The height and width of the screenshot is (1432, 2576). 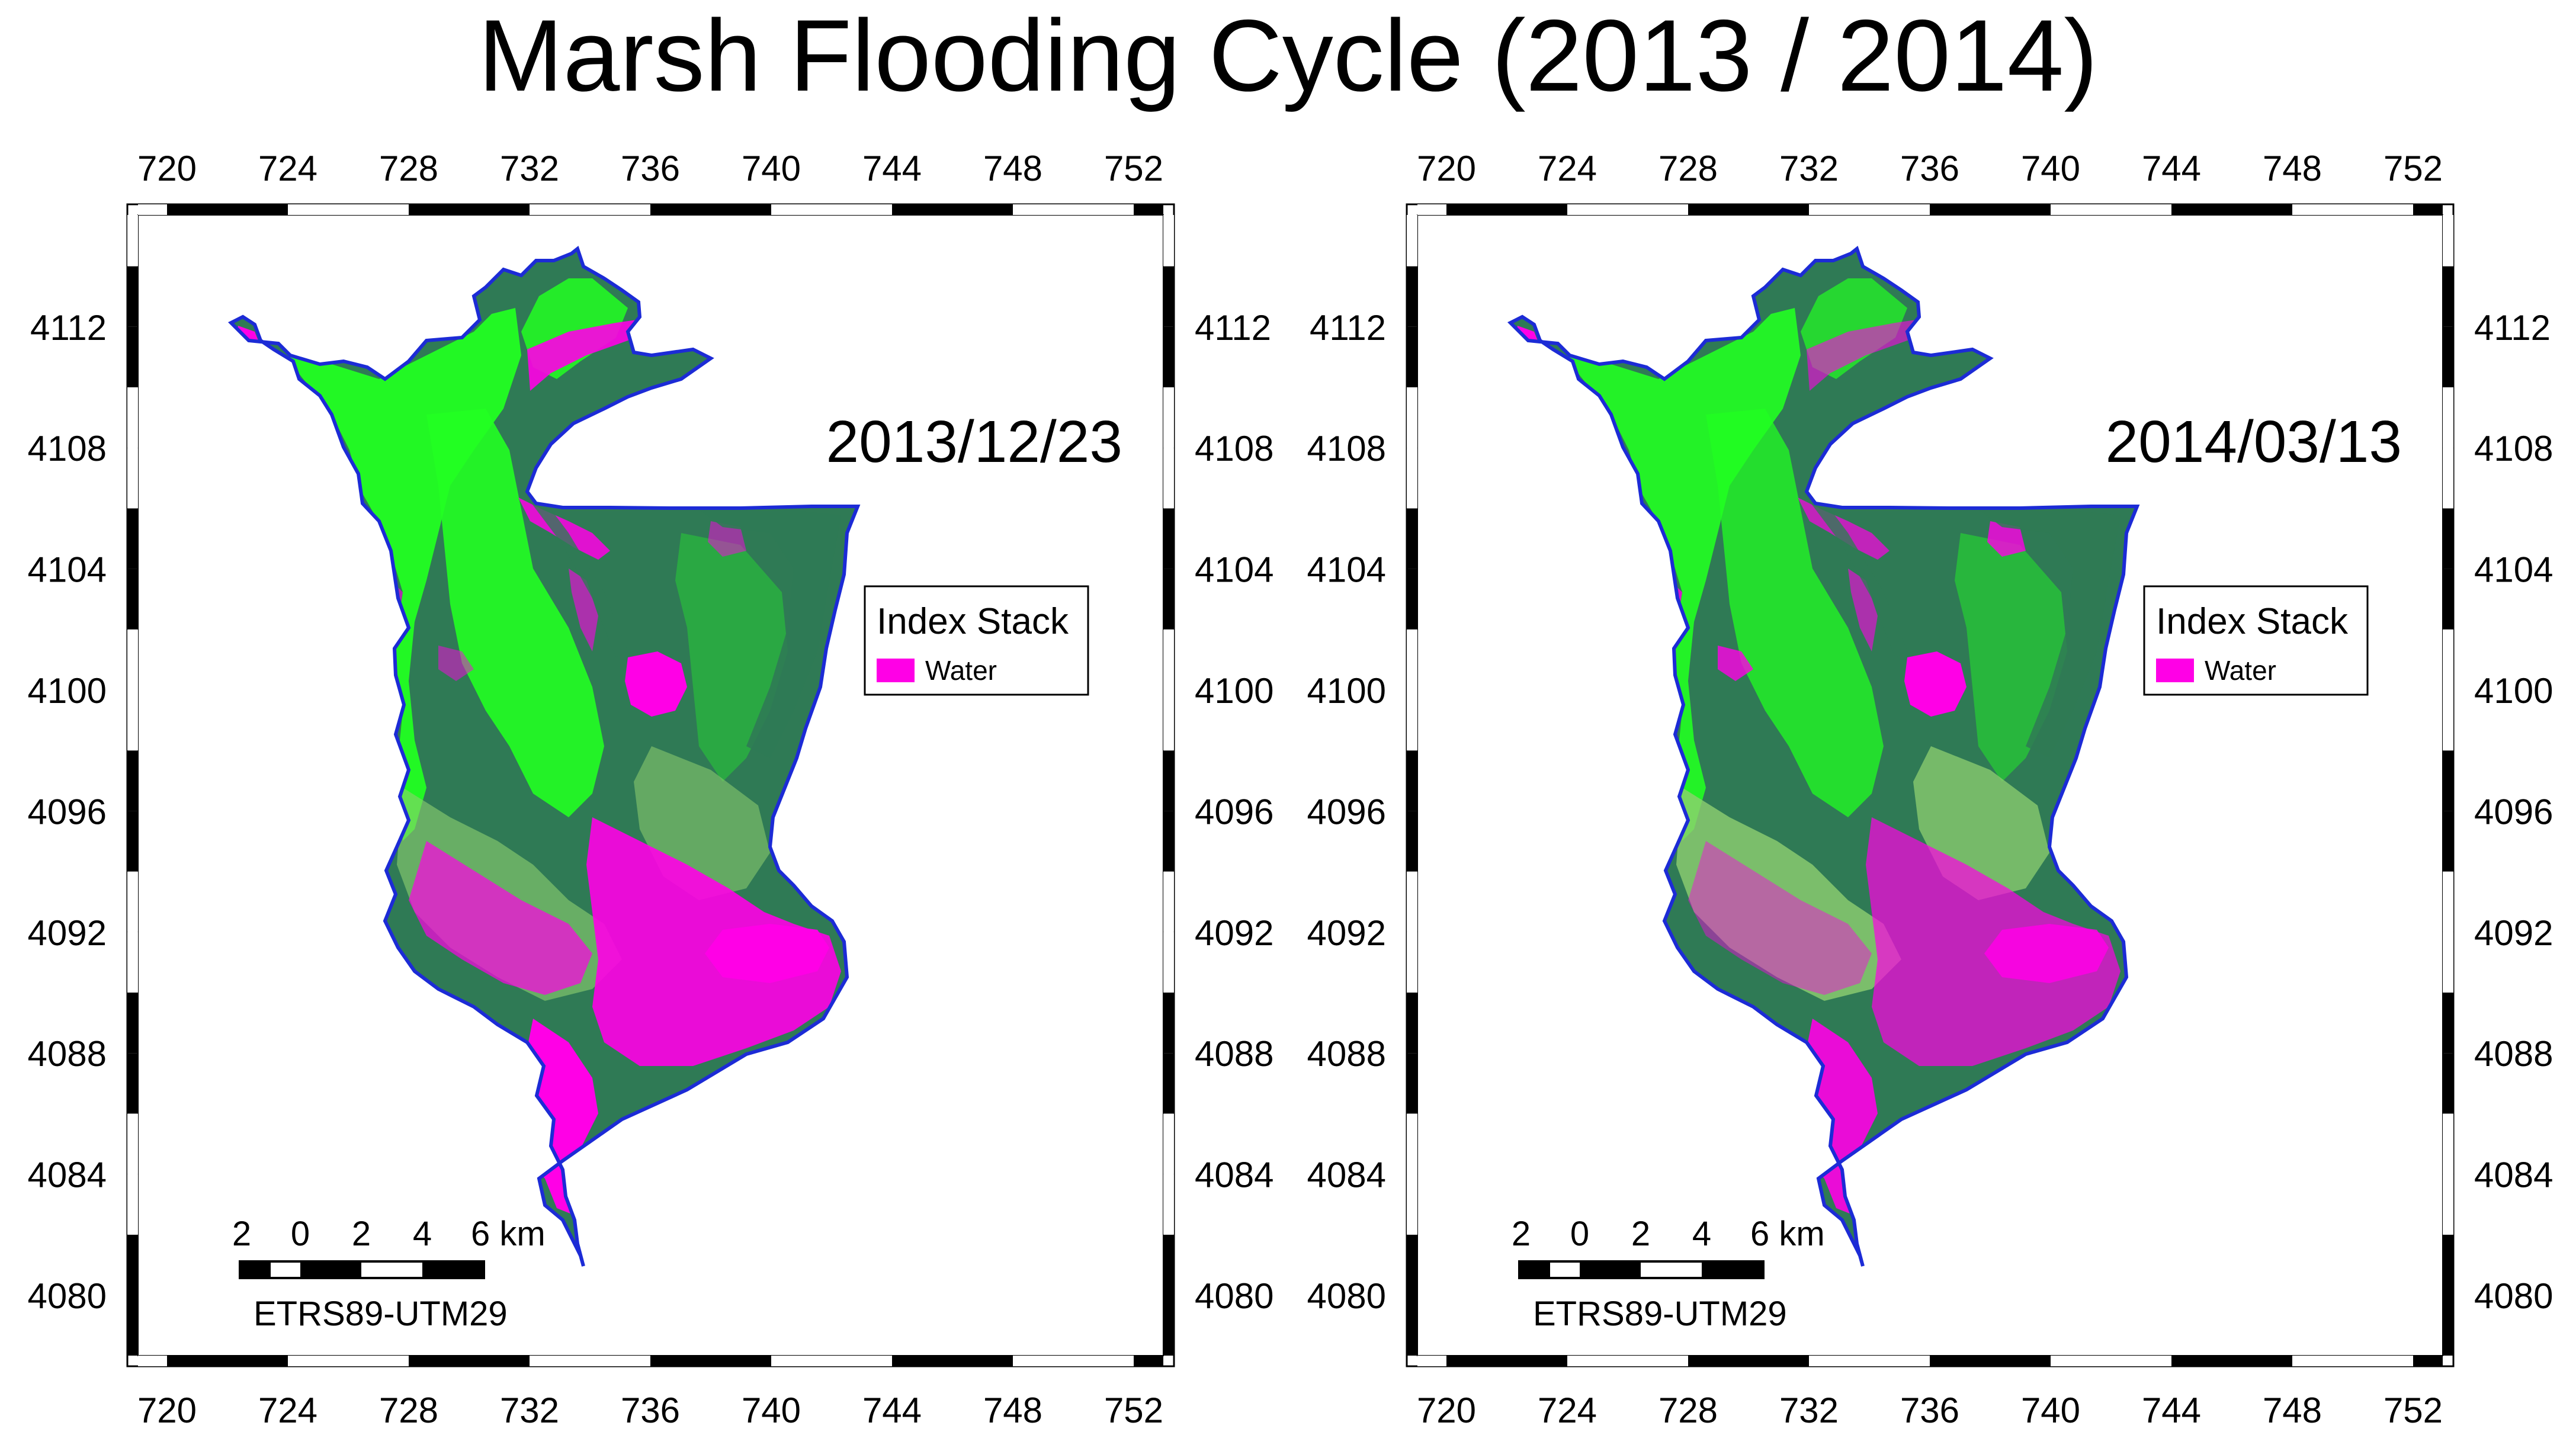 What do you see at coordinates (1851, 565) in the screenshot?
I see `channel-area` at bounding box center [1851, 565].